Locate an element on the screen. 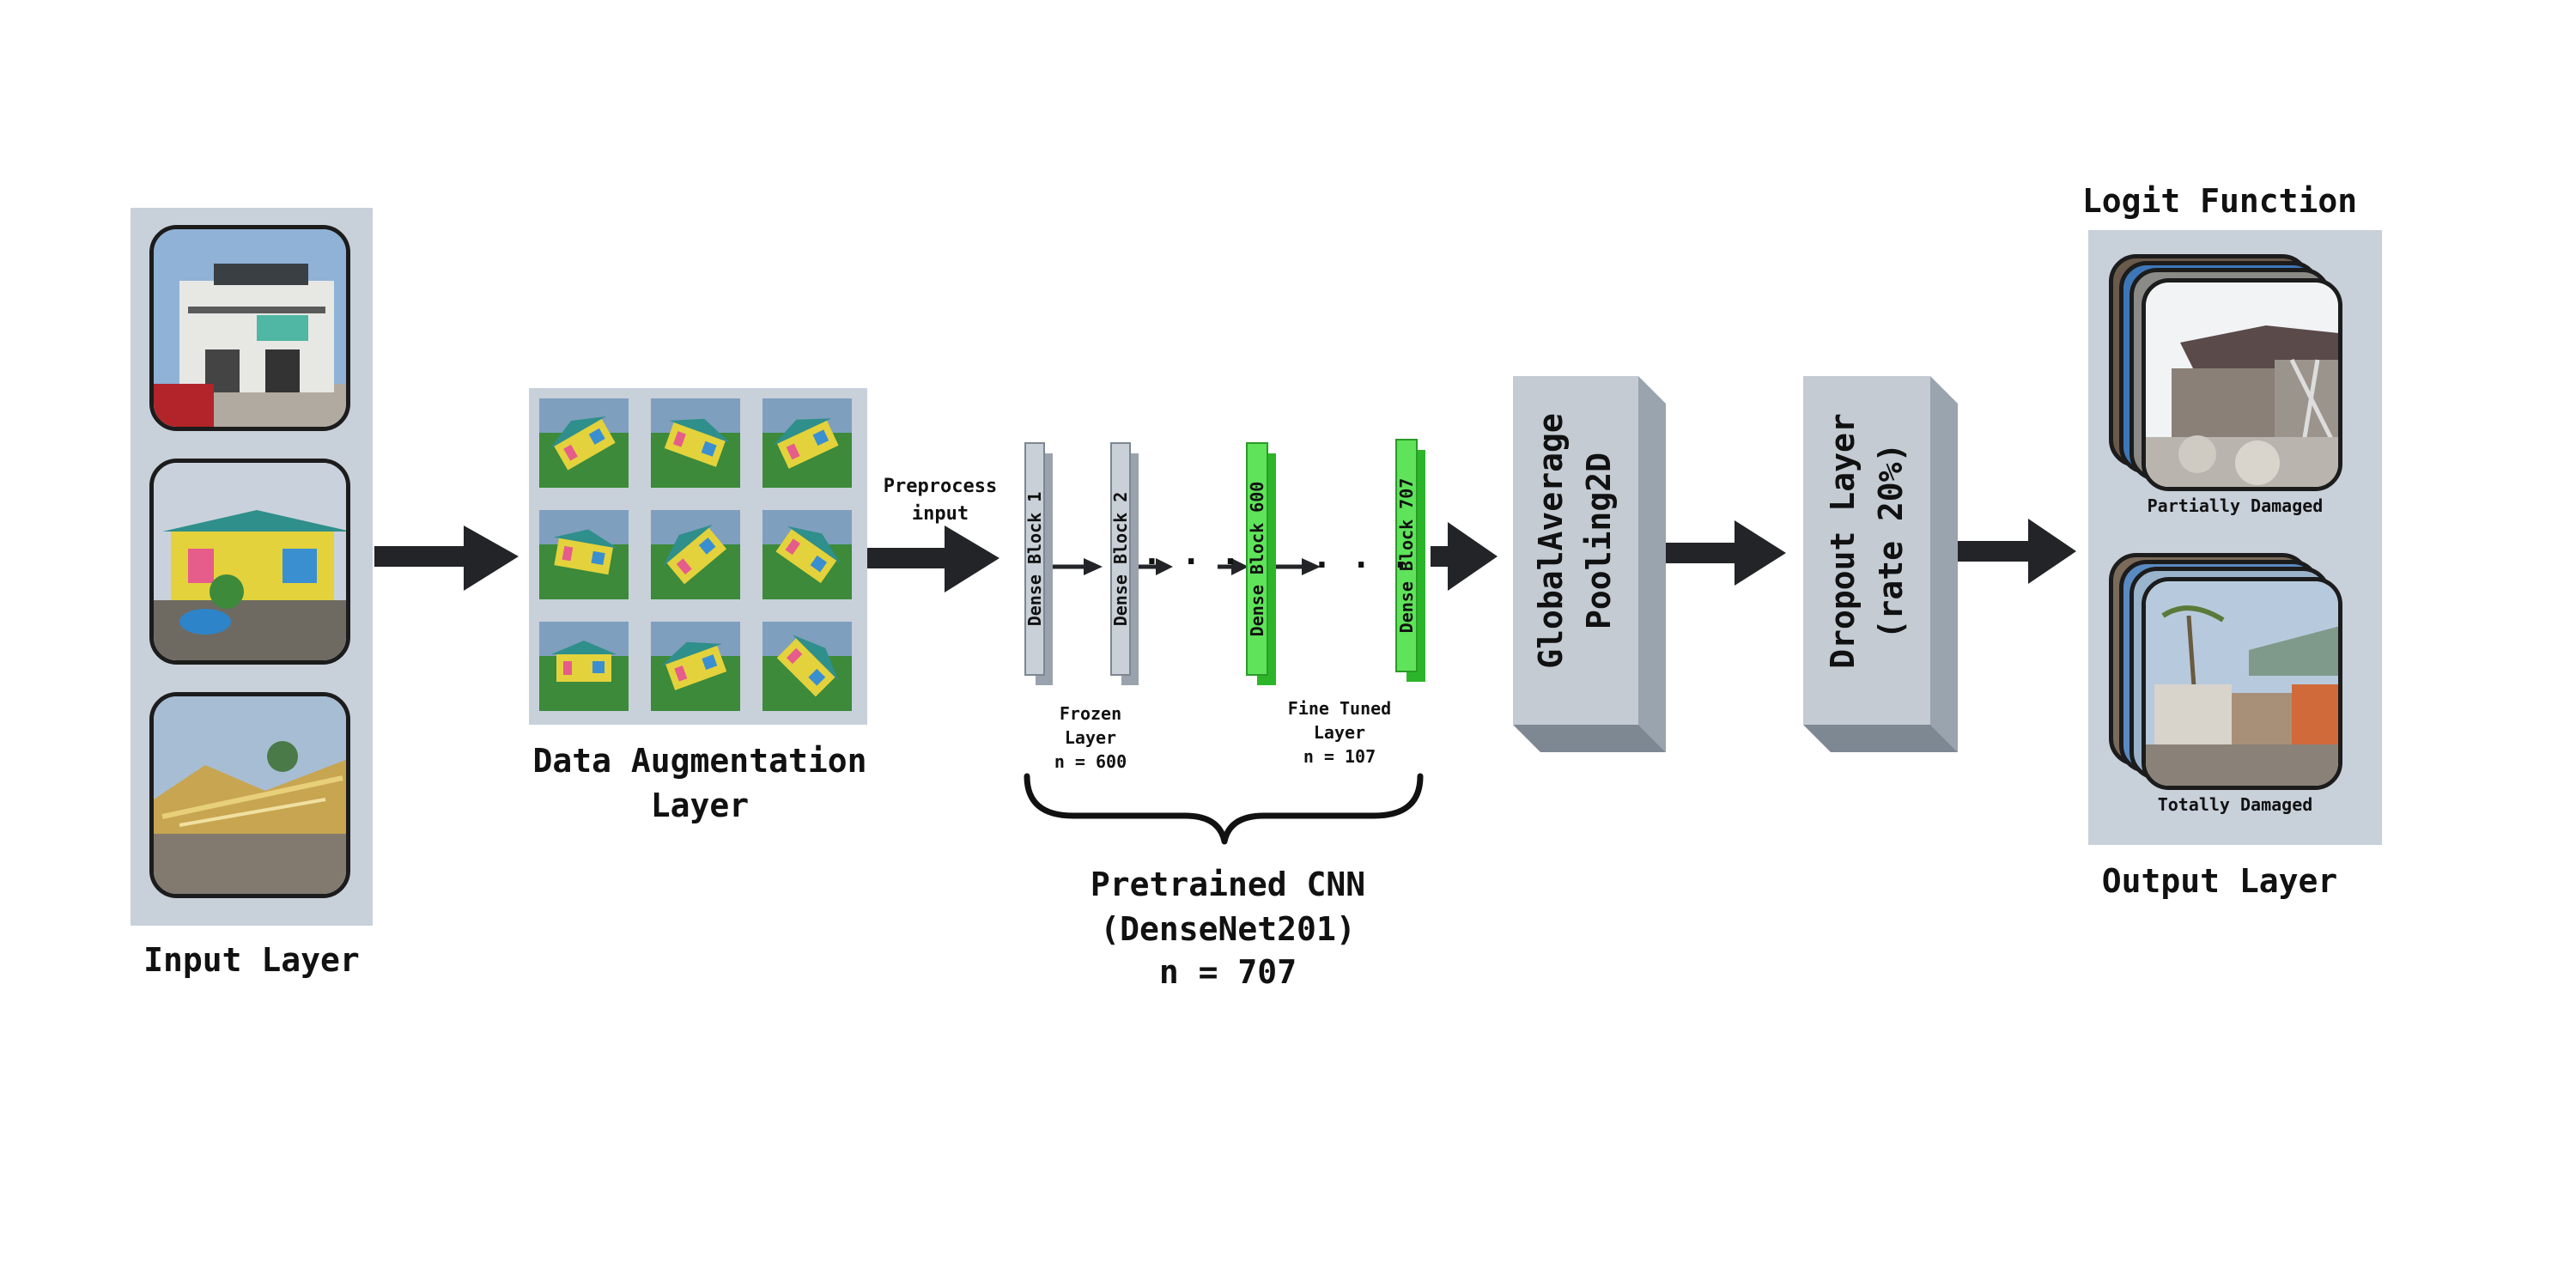 The image size is (2576, 1288). output-layer-label: Output Layer is located at coordinates (2219, 881).